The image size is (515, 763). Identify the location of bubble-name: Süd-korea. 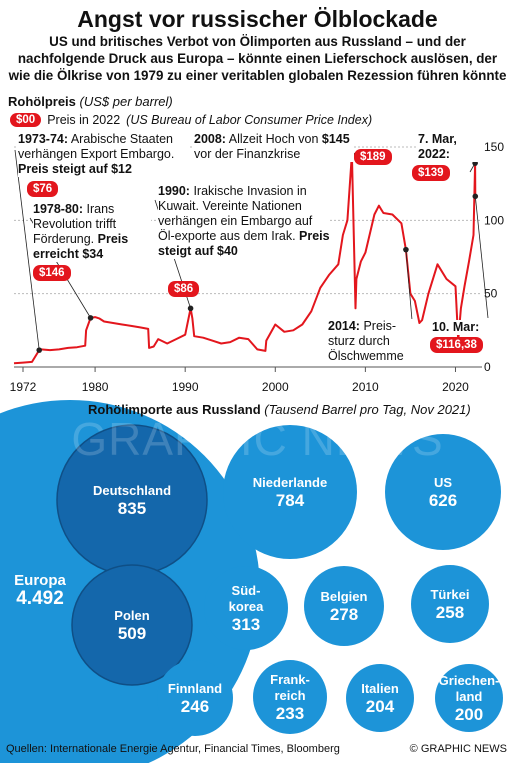
(246, 598).